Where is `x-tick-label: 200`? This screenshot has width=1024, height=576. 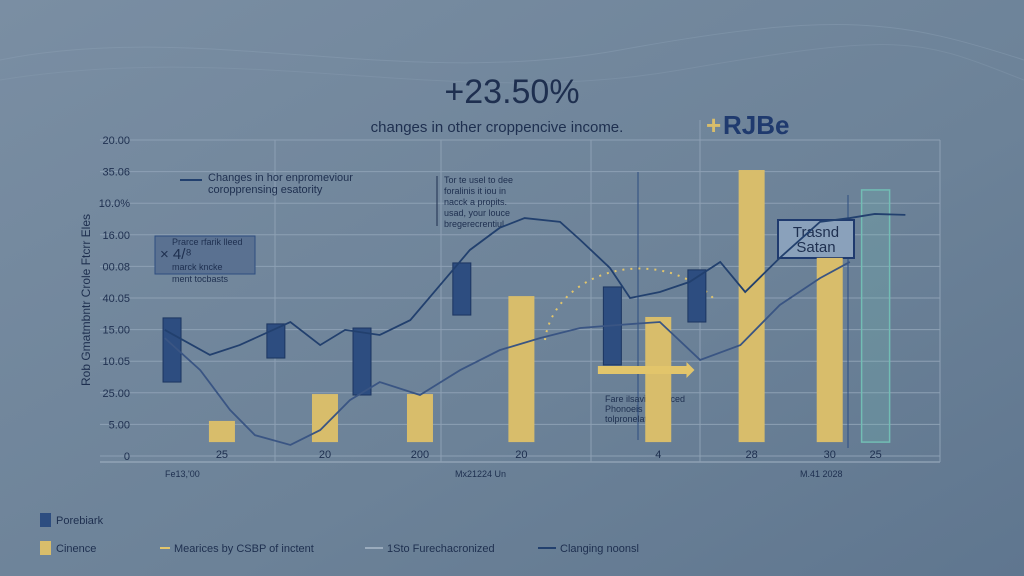
x-tick-label: 200 is located at coordinates (420, 455).